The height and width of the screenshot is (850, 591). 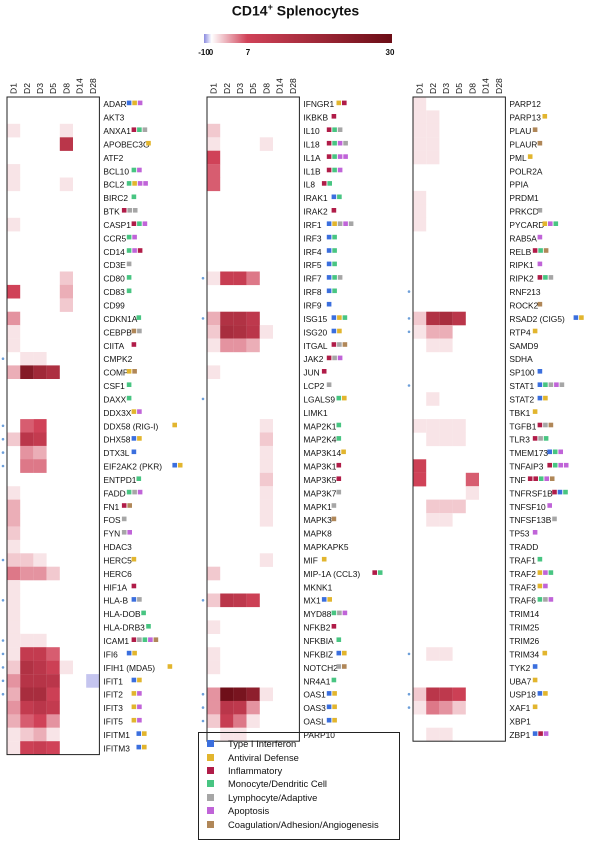 I want to click on gene-label: RAB5A, so click(x=523, y=238).